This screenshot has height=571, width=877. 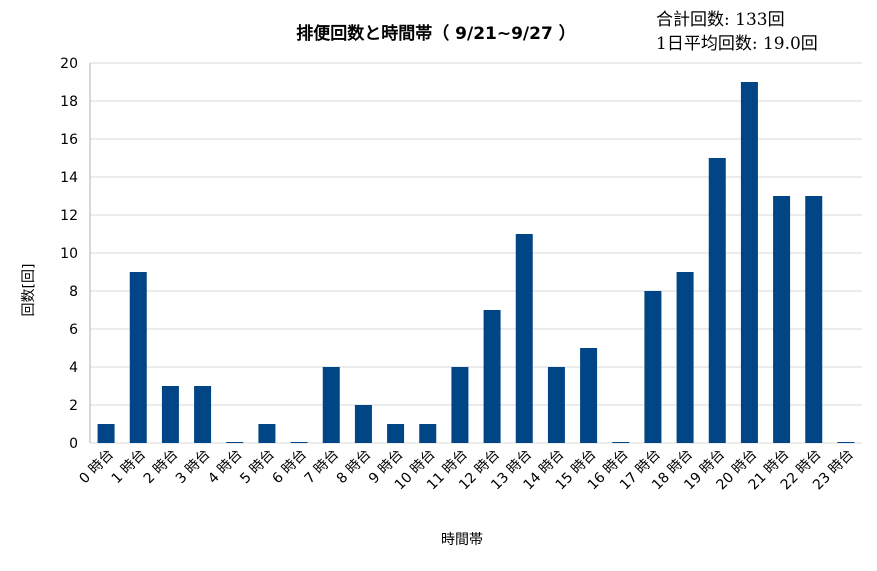 What do you see at coordinates (69, 140) in the screenshot?
I see `y-tick-label: 16` at bounding box center [69, 140].